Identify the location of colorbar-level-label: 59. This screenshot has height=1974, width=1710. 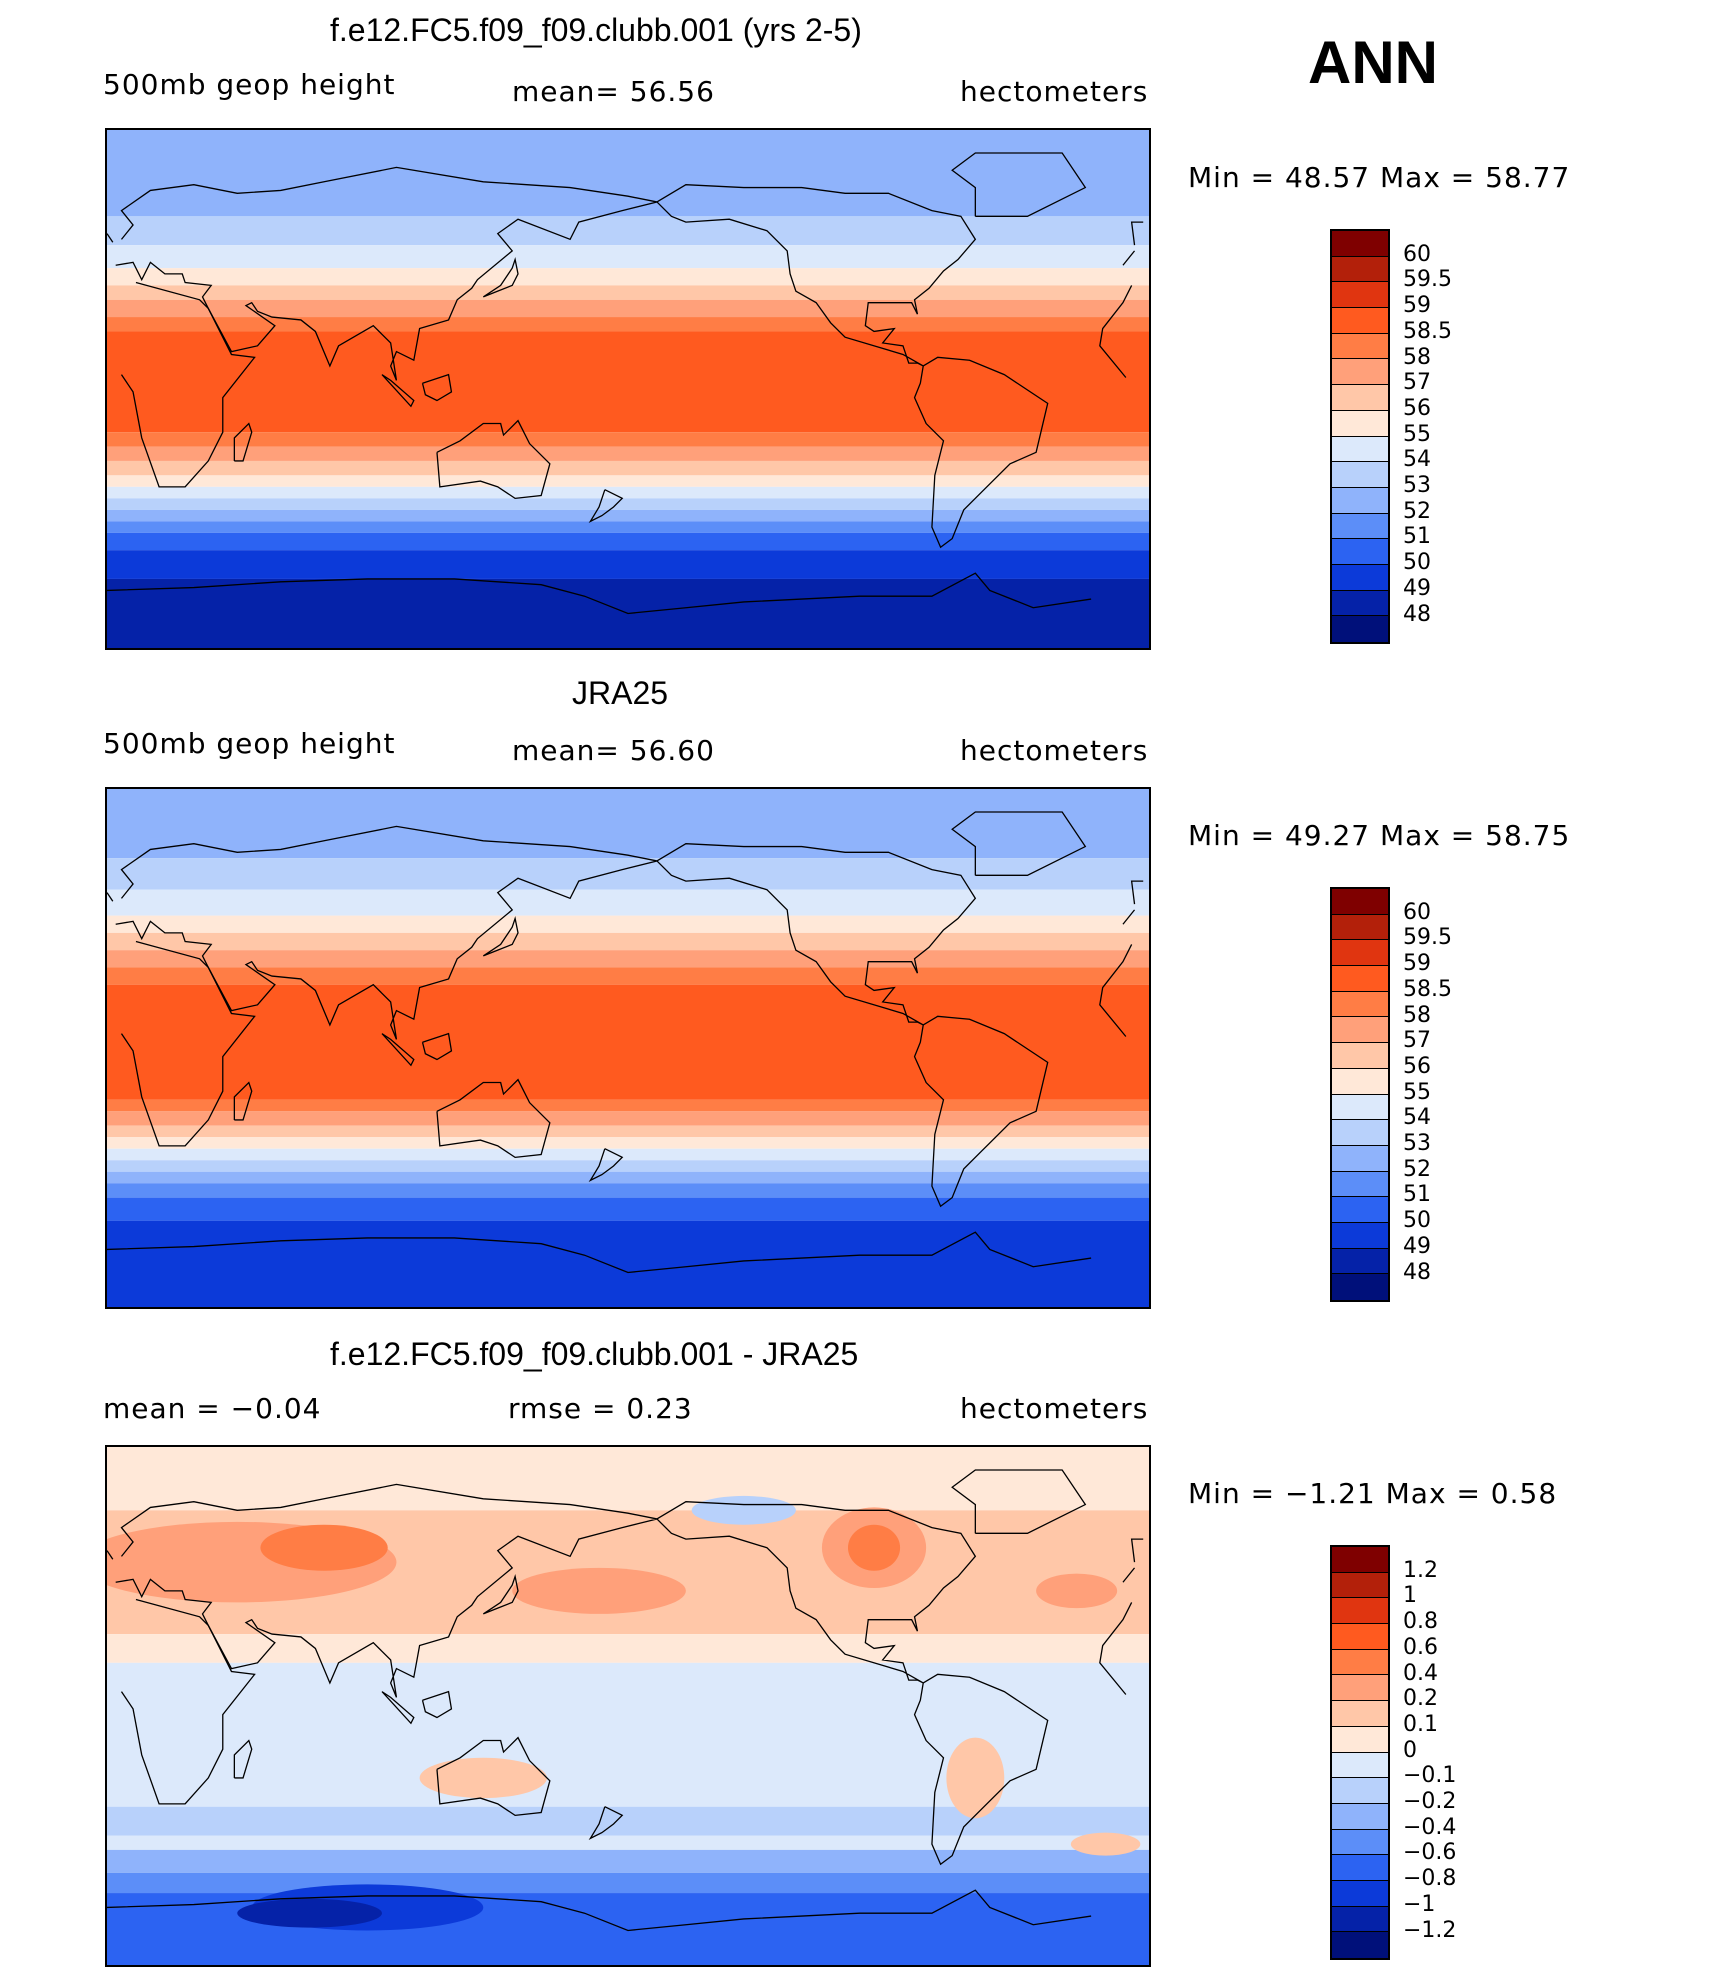
(1417, 964).